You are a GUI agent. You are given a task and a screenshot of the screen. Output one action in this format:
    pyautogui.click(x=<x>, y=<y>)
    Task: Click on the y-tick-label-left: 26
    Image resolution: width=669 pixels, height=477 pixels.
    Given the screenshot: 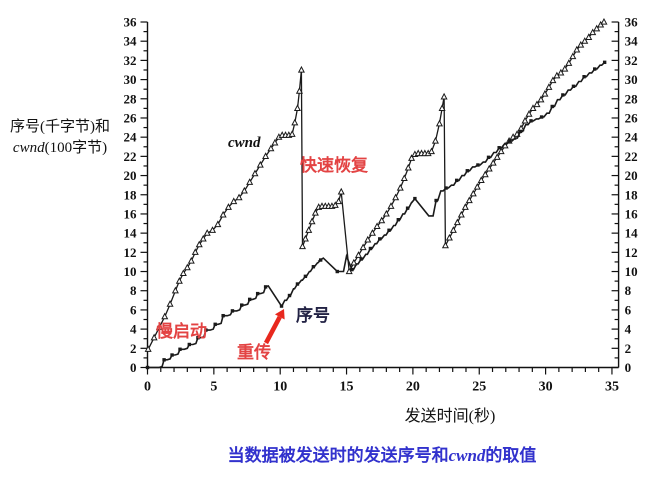 What is the action you would take?
    pyautogui.click(x=131, y=117)
    